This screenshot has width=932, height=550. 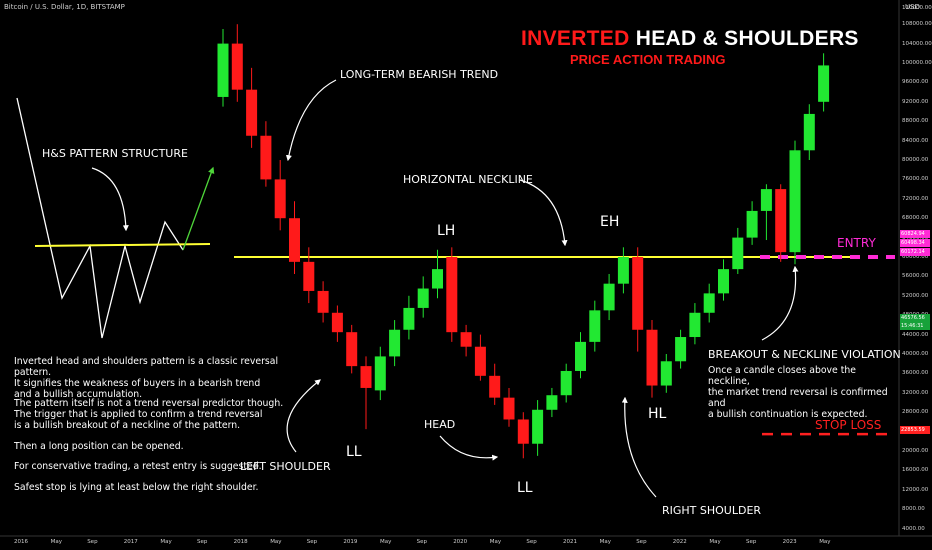 I want to click on pivot-ll-left: LL, so click(x=354, y=452).